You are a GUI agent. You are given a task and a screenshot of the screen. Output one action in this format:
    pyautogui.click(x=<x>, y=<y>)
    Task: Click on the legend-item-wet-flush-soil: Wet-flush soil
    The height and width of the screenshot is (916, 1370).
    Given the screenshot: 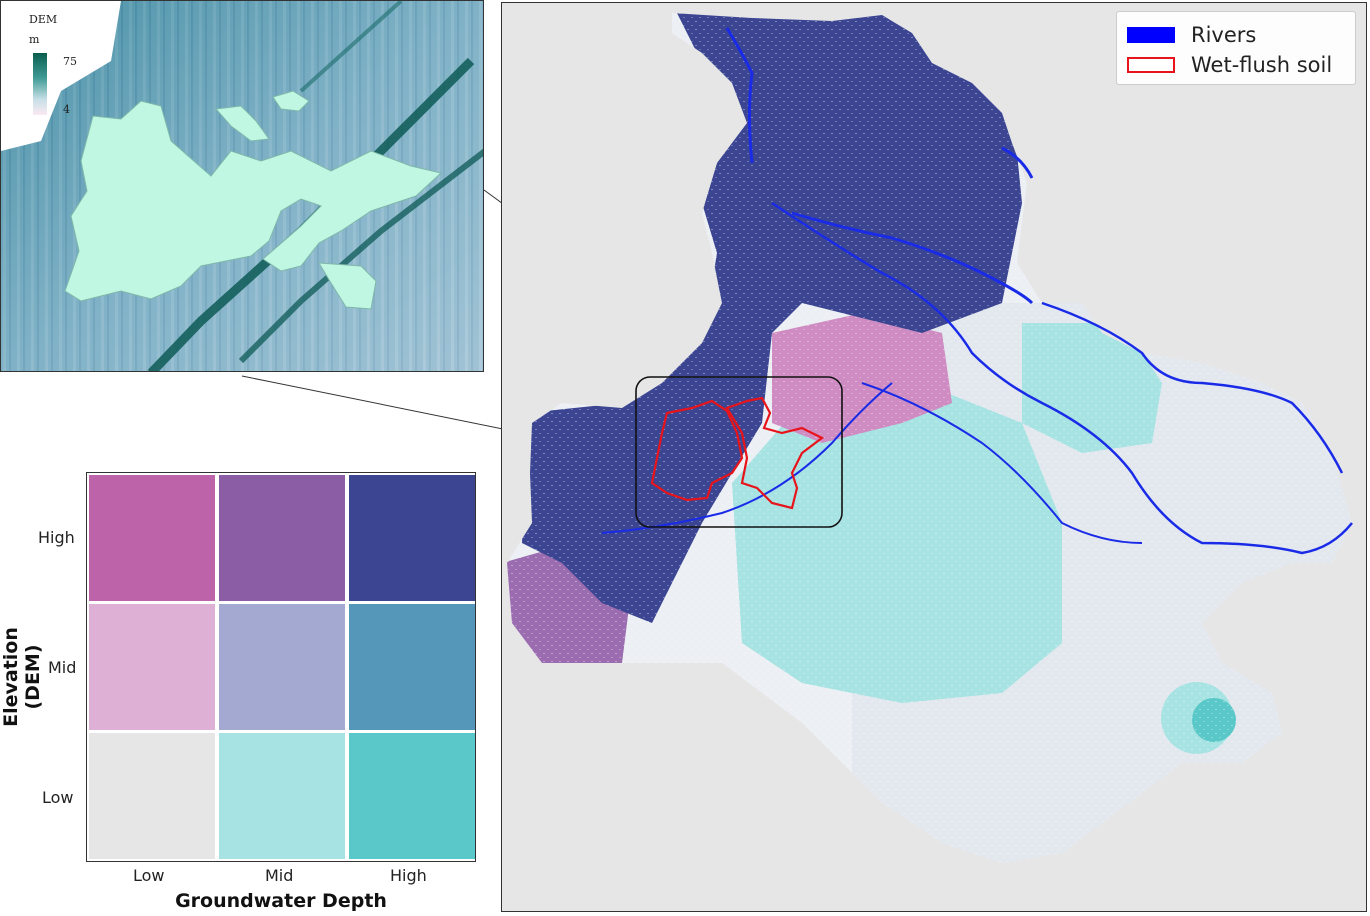 What is the action you would take?
    pyautogui.click(x=1229, y=65)
    